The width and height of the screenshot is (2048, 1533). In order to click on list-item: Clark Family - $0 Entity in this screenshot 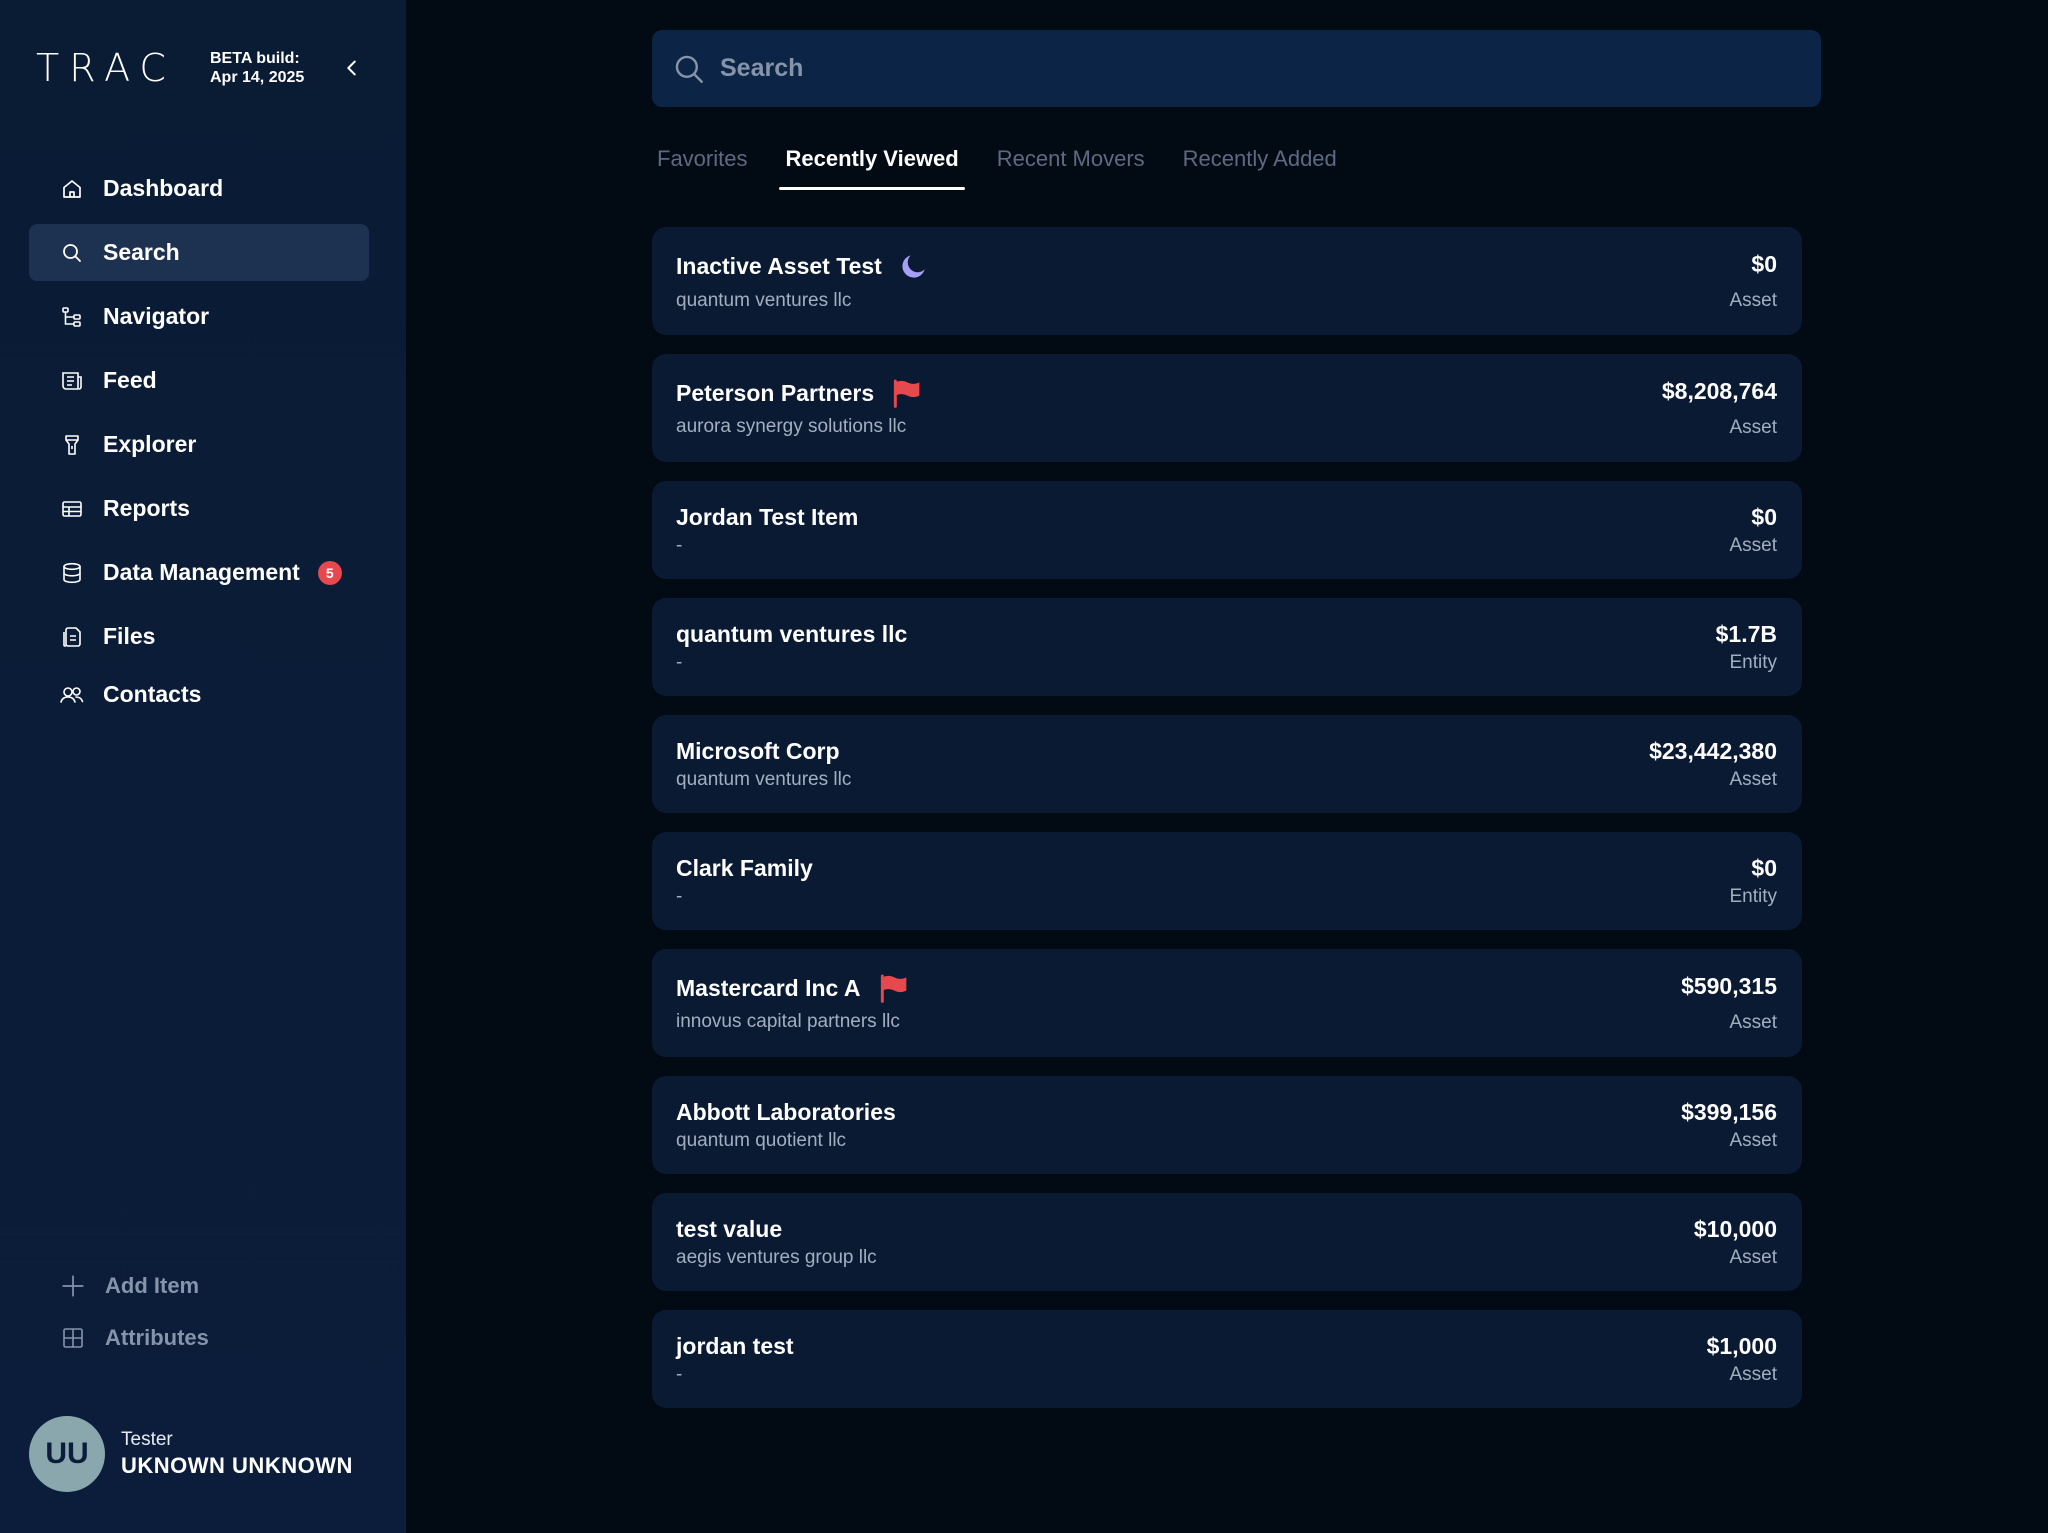, I will do `click(1227, 881)`.